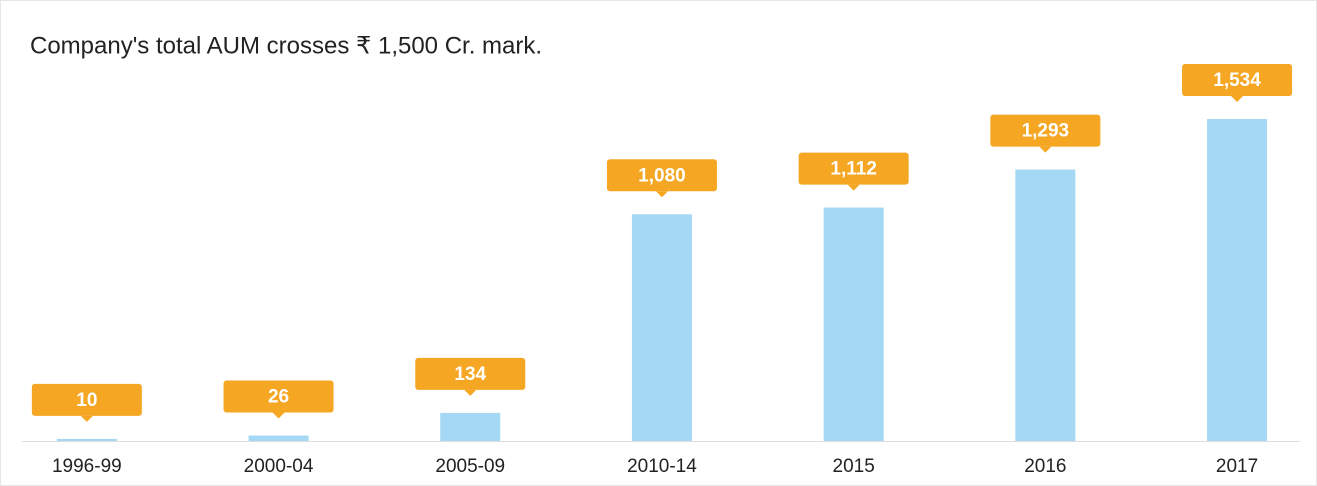  I want to click on value-label: 1,080, so click(662, 175).